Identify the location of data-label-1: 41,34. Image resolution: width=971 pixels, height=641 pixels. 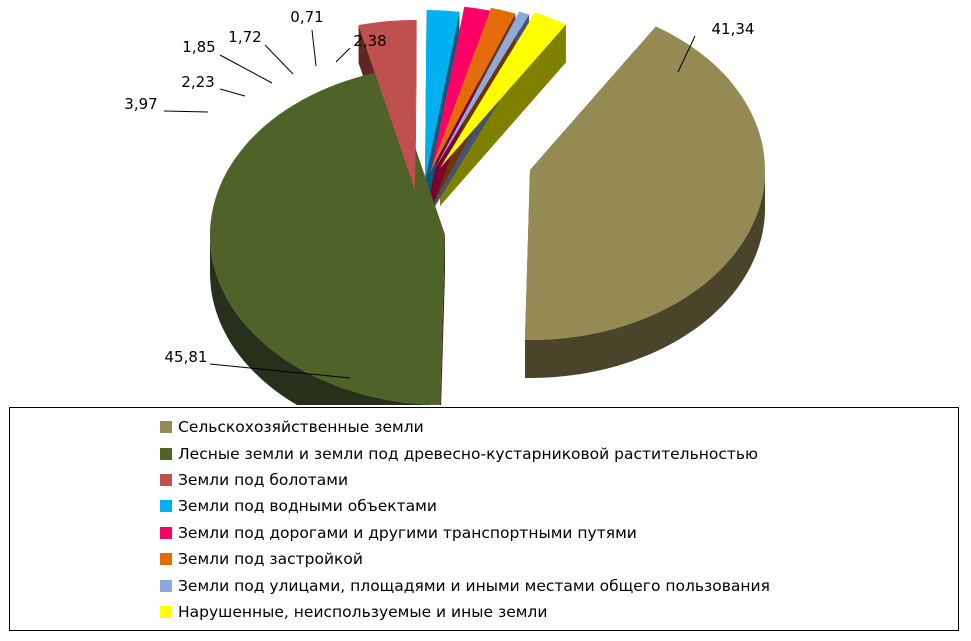
(733, 29).